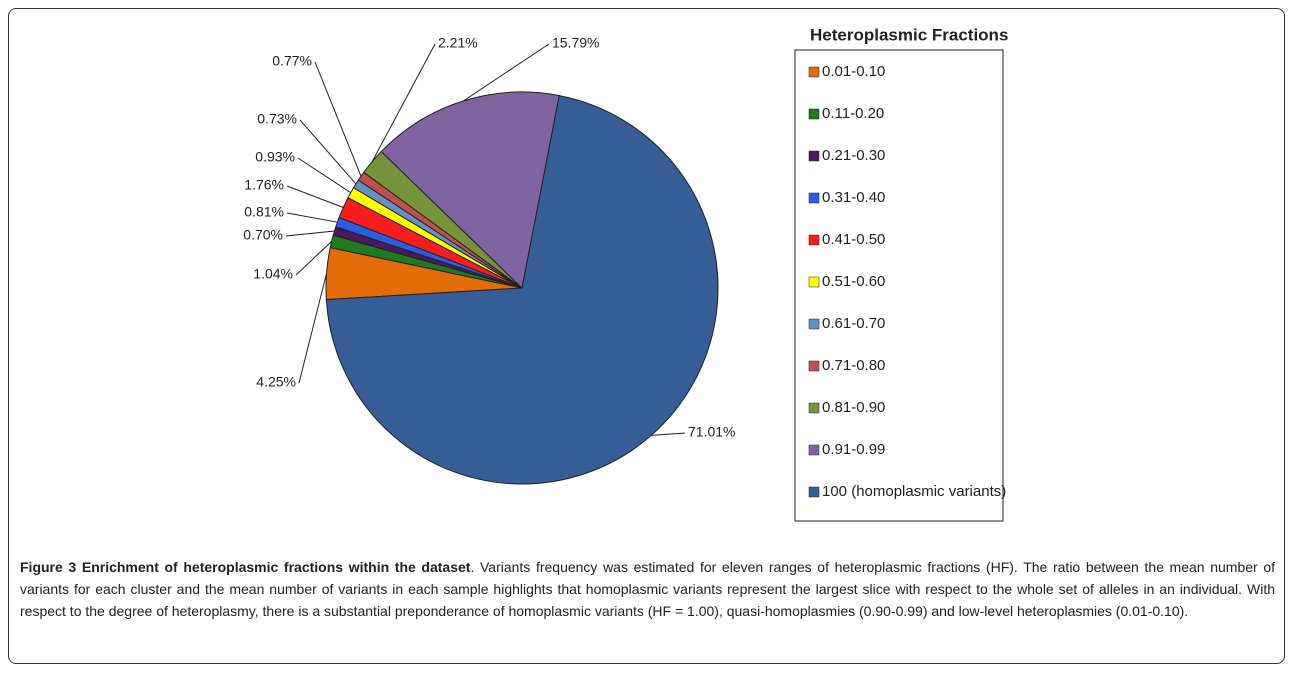  What do you see at coordinates (899, 285) in the screenshot?
I see `legend-box` at bounding box center [899, 285].